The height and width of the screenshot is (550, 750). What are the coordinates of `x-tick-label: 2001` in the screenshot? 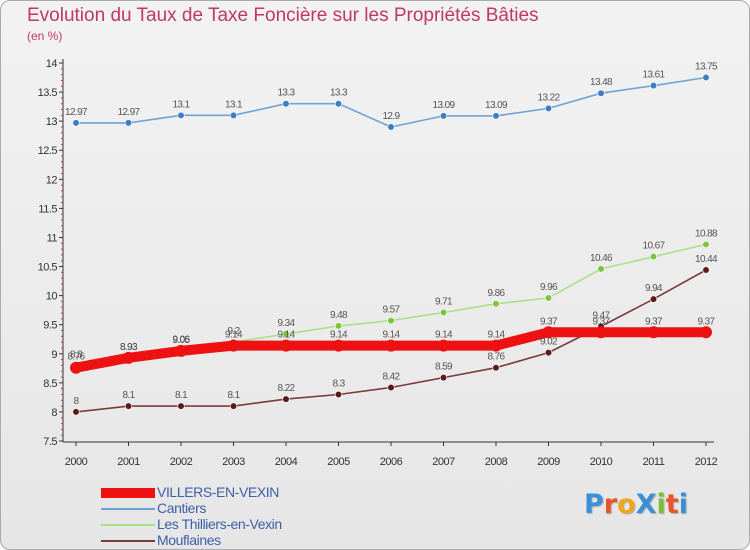 It's located at (128, 462).